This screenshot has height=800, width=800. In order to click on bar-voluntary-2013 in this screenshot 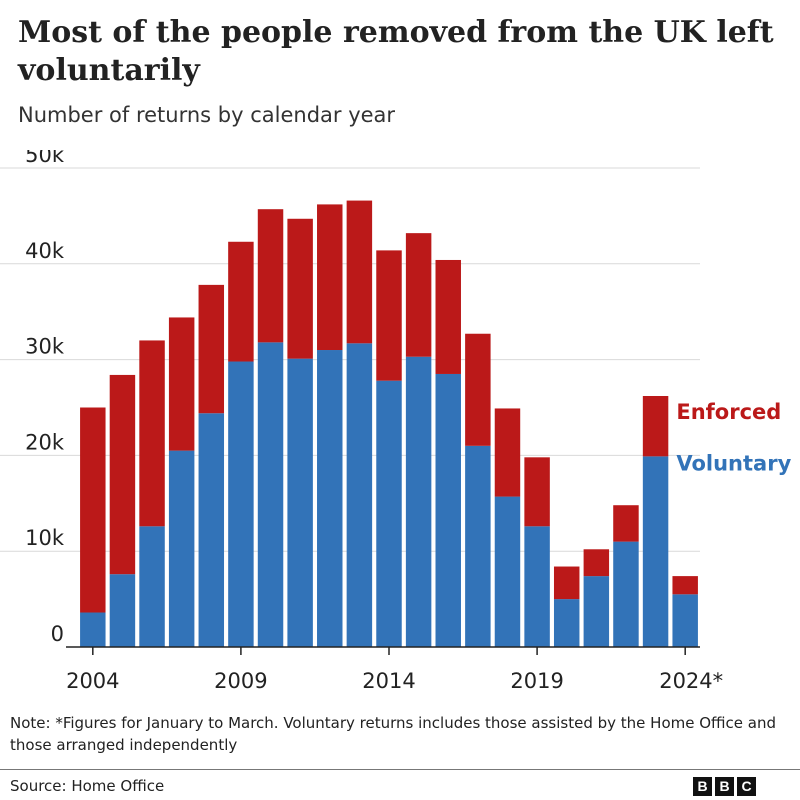, I will do `click(359, 495)`.